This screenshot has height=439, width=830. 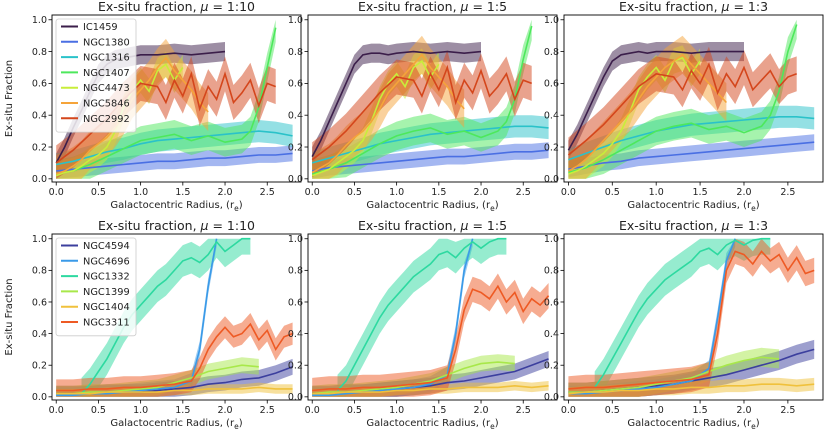 What do you see at coordinates (176, 7) in the screenshot?
I see `panel-title: Ex-situ fraction, μ = 1:10` at bounding box center [176, 7].